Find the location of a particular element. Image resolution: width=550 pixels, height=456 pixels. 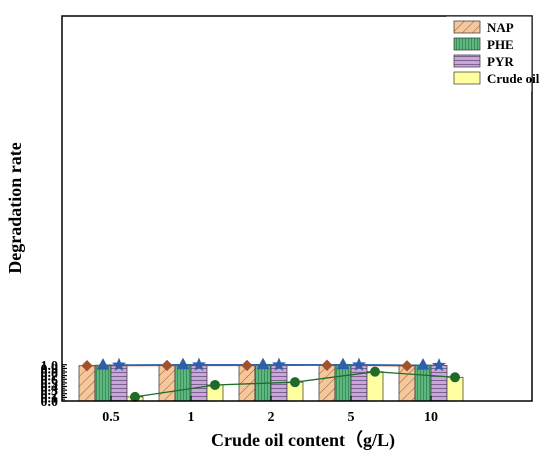

x-axis-ticks: 0.5 1 2 5 10 is located at coordinates (270, 410).